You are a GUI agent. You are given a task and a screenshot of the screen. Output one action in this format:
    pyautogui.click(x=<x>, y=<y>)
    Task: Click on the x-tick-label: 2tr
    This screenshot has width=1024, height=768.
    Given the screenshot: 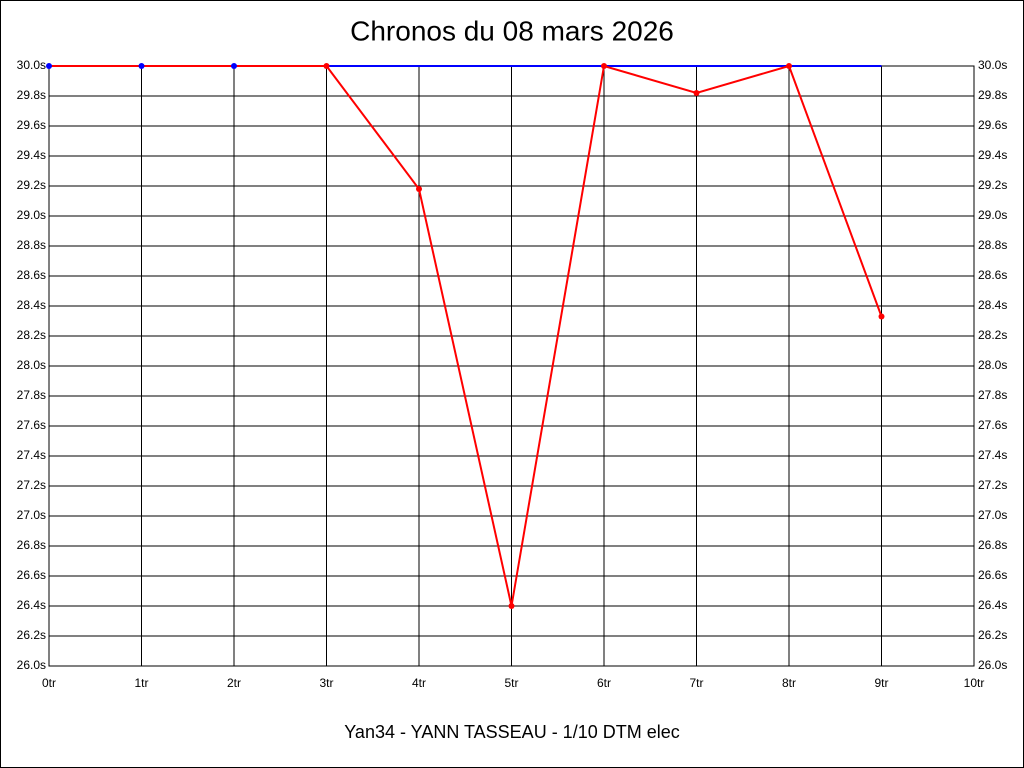 What is the action you would take?
    pyautogui.click(x=234, y=683)
    